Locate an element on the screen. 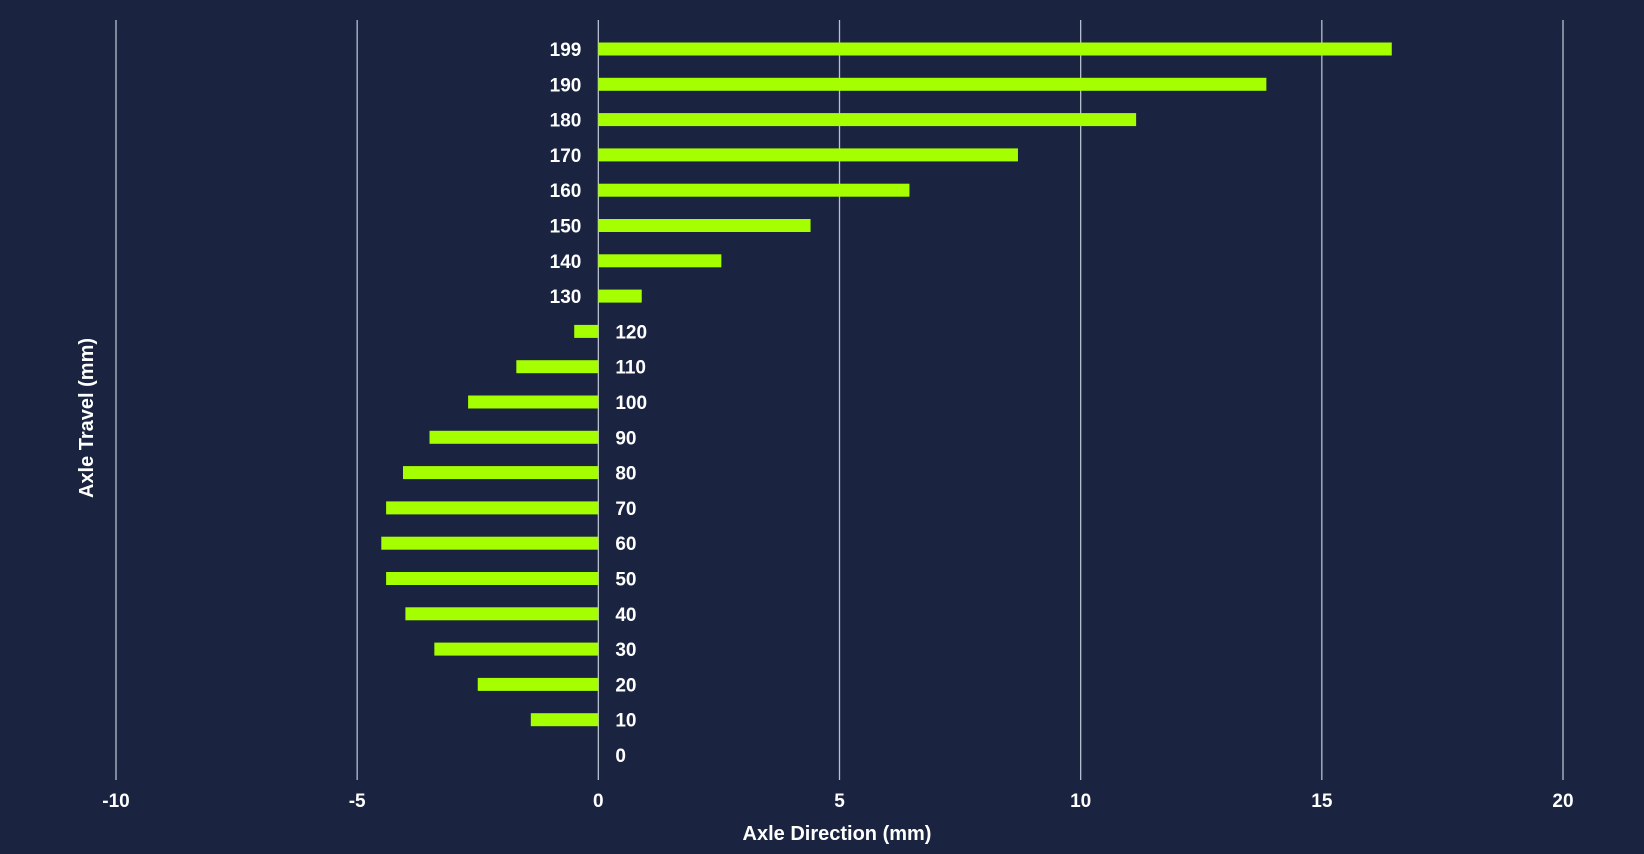  x-tick-label: 10 is located at coordinates (1080, 801).